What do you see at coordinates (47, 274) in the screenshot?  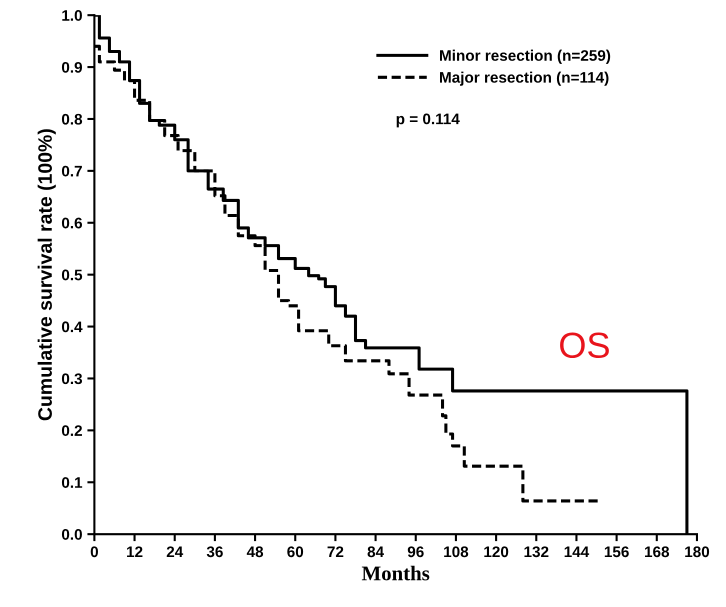 I see `y-axis-title: Cumulative survival rate (100%)` at bounding box center [47, 274].